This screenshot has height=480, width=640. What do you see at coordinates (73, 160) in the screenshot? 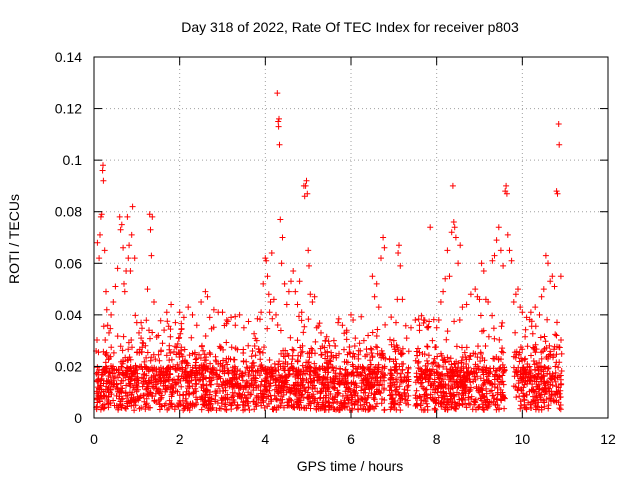
I see `y-tick-label: 0.1` at bounding box center [73, 160].